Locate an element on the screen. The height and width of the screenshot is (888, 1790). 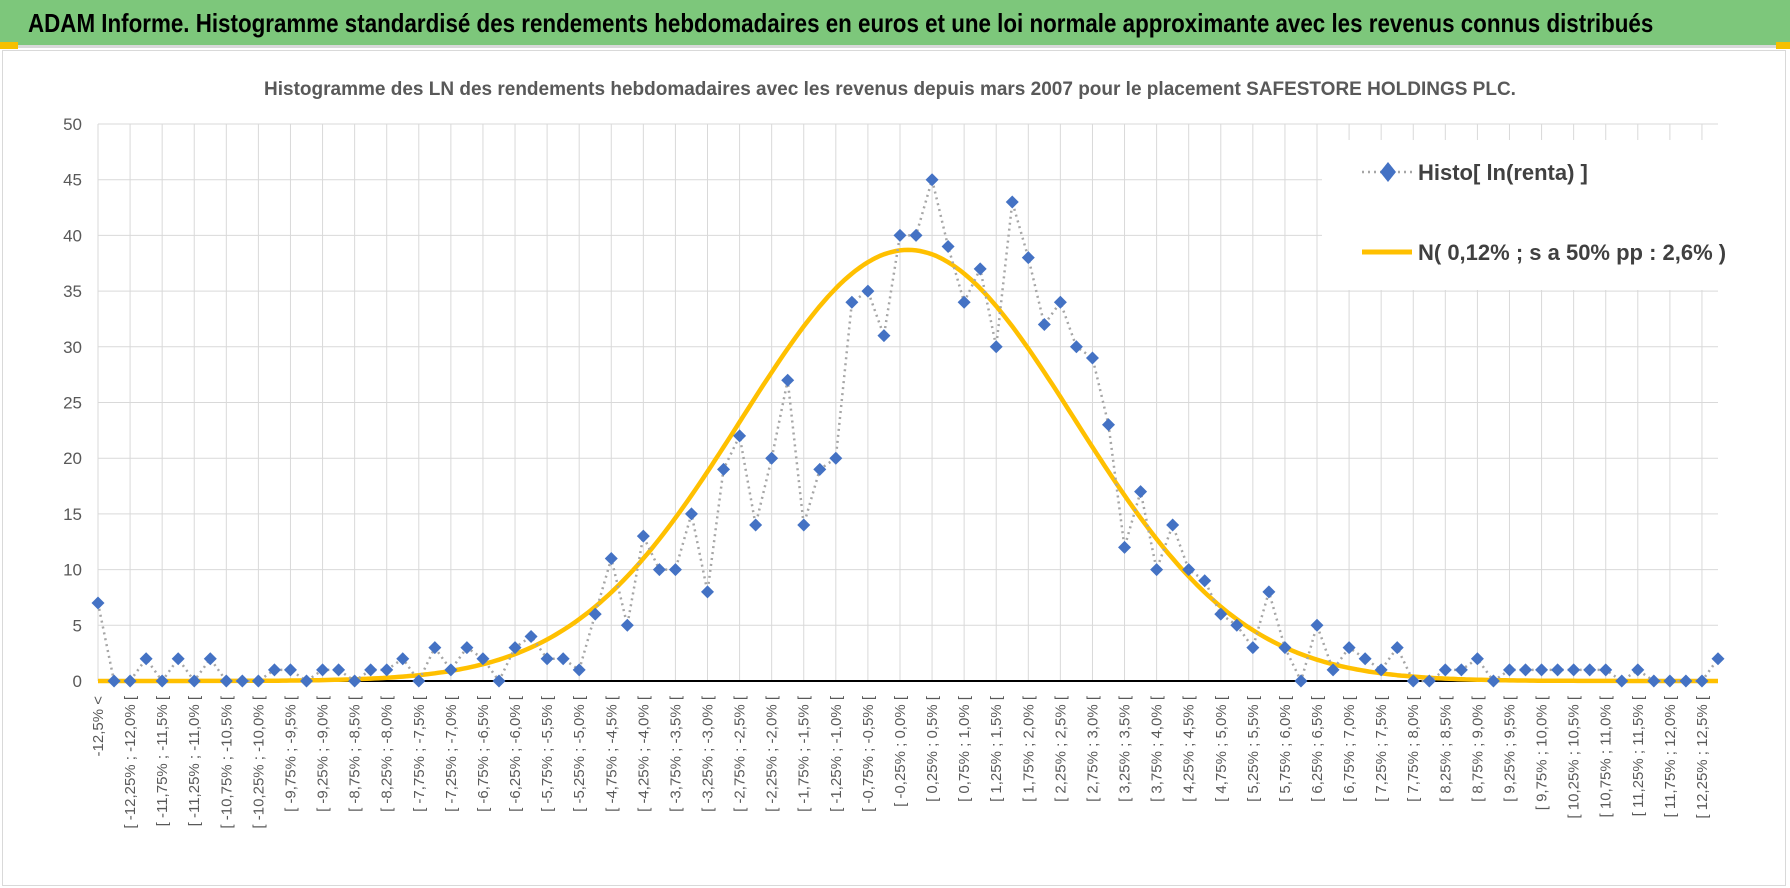
x-tick-label: [ -4,75% ; -4,5% [ is located at coordinates (611, 753).